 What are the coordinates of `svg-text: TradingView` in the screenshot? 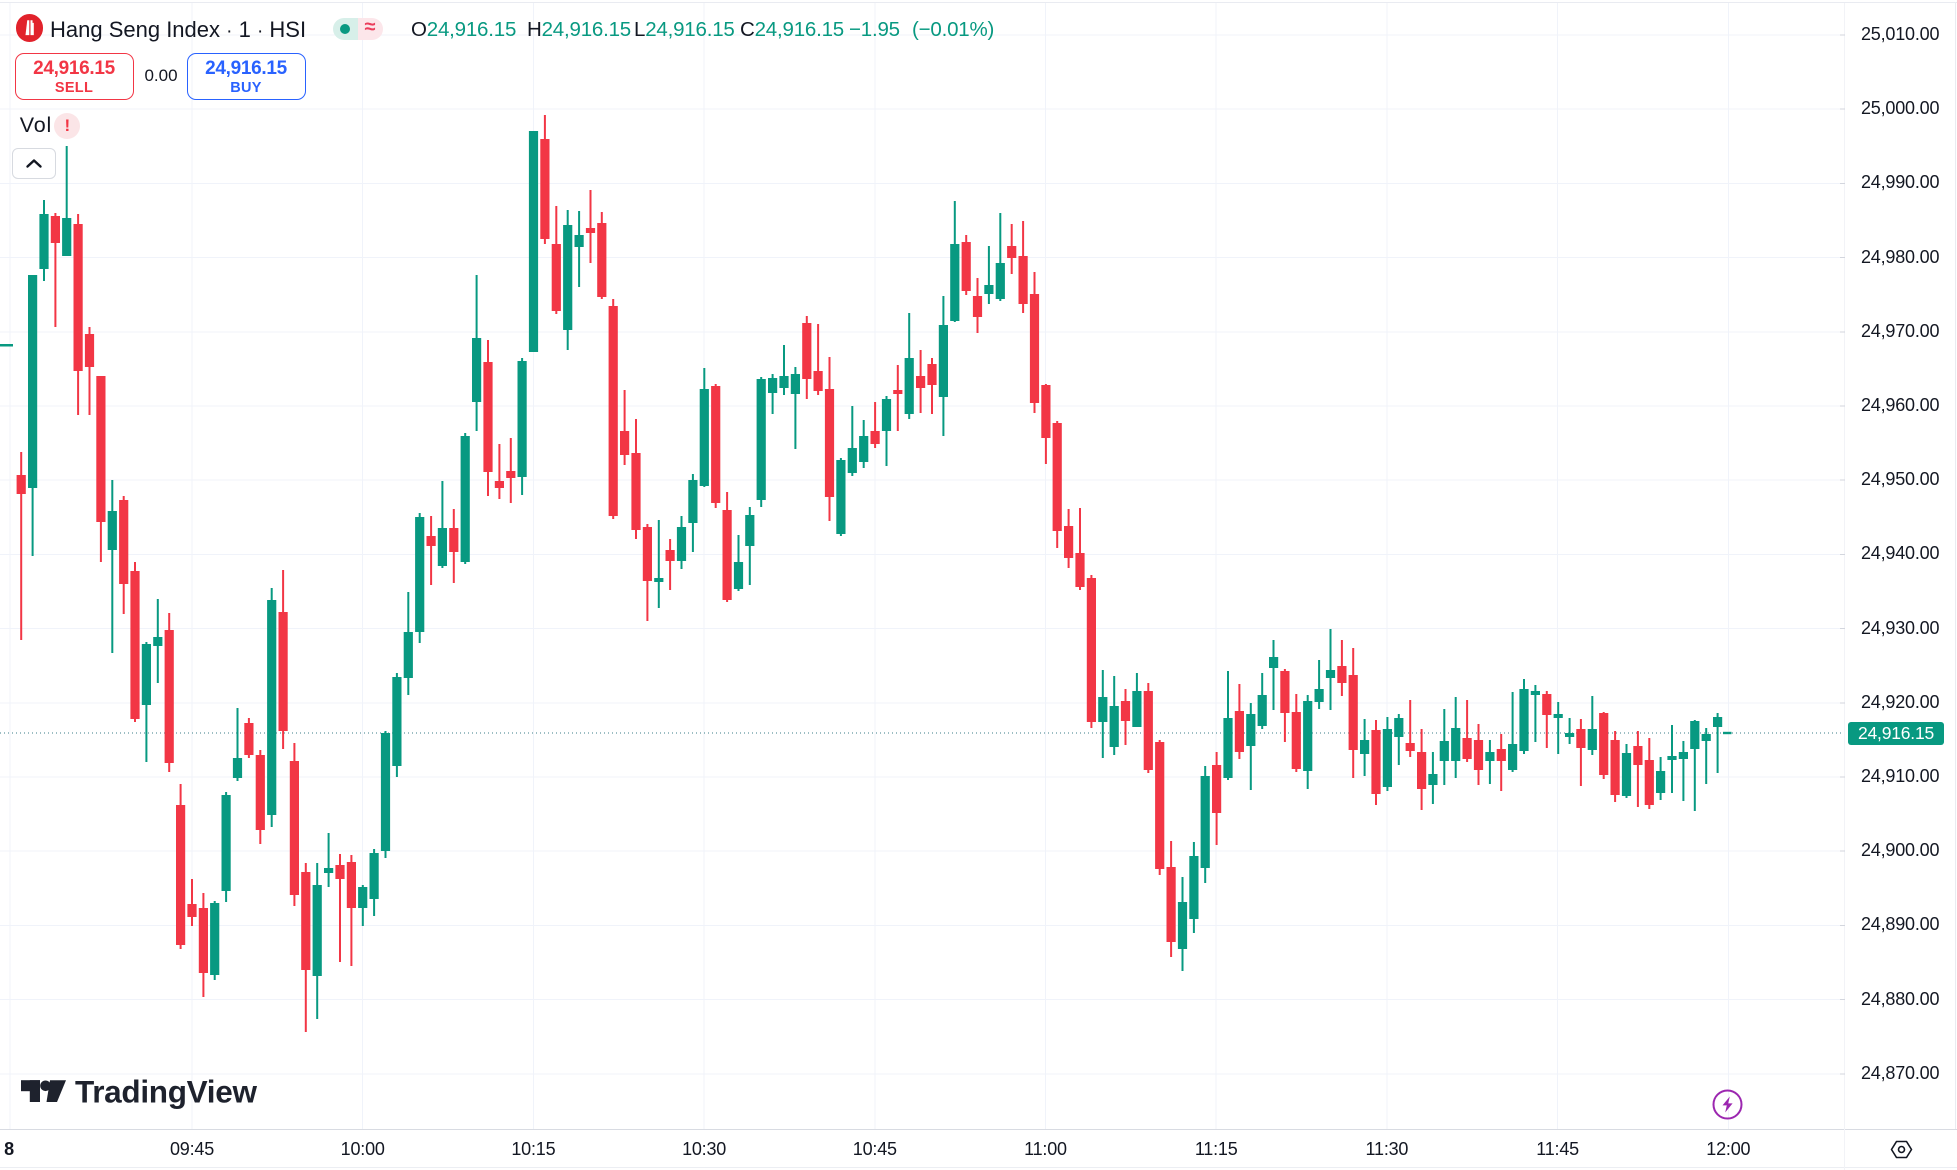 It's located at (166, 1093).